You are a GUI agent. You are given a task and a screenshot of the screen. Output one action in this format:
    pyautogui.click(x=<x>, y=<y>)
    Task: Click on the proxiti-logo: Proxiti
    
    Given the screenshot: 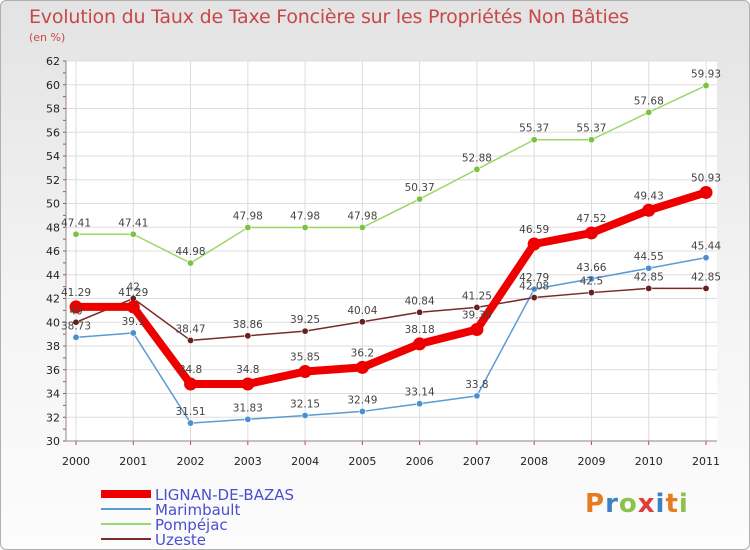 What is the action you would take?
    pyautogui.click(x=637, y=504)
    